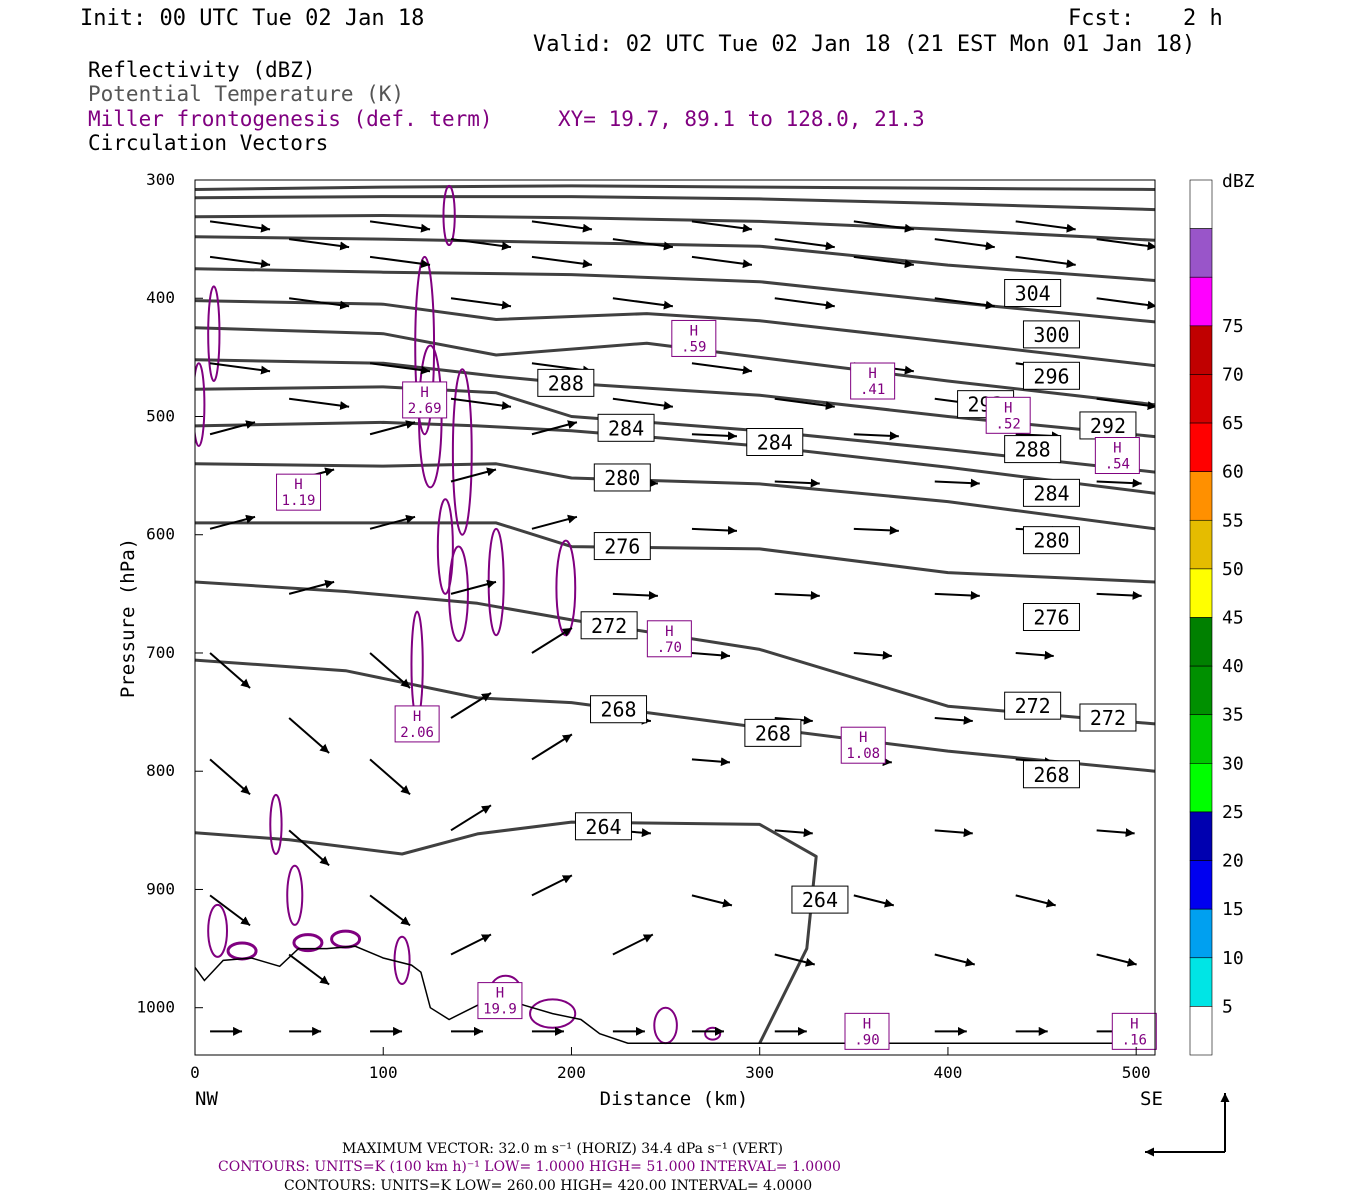 The width and height of the screenshot is (1350, 1200). I want to click on fg-max-value: .54, so click(1117, 465).